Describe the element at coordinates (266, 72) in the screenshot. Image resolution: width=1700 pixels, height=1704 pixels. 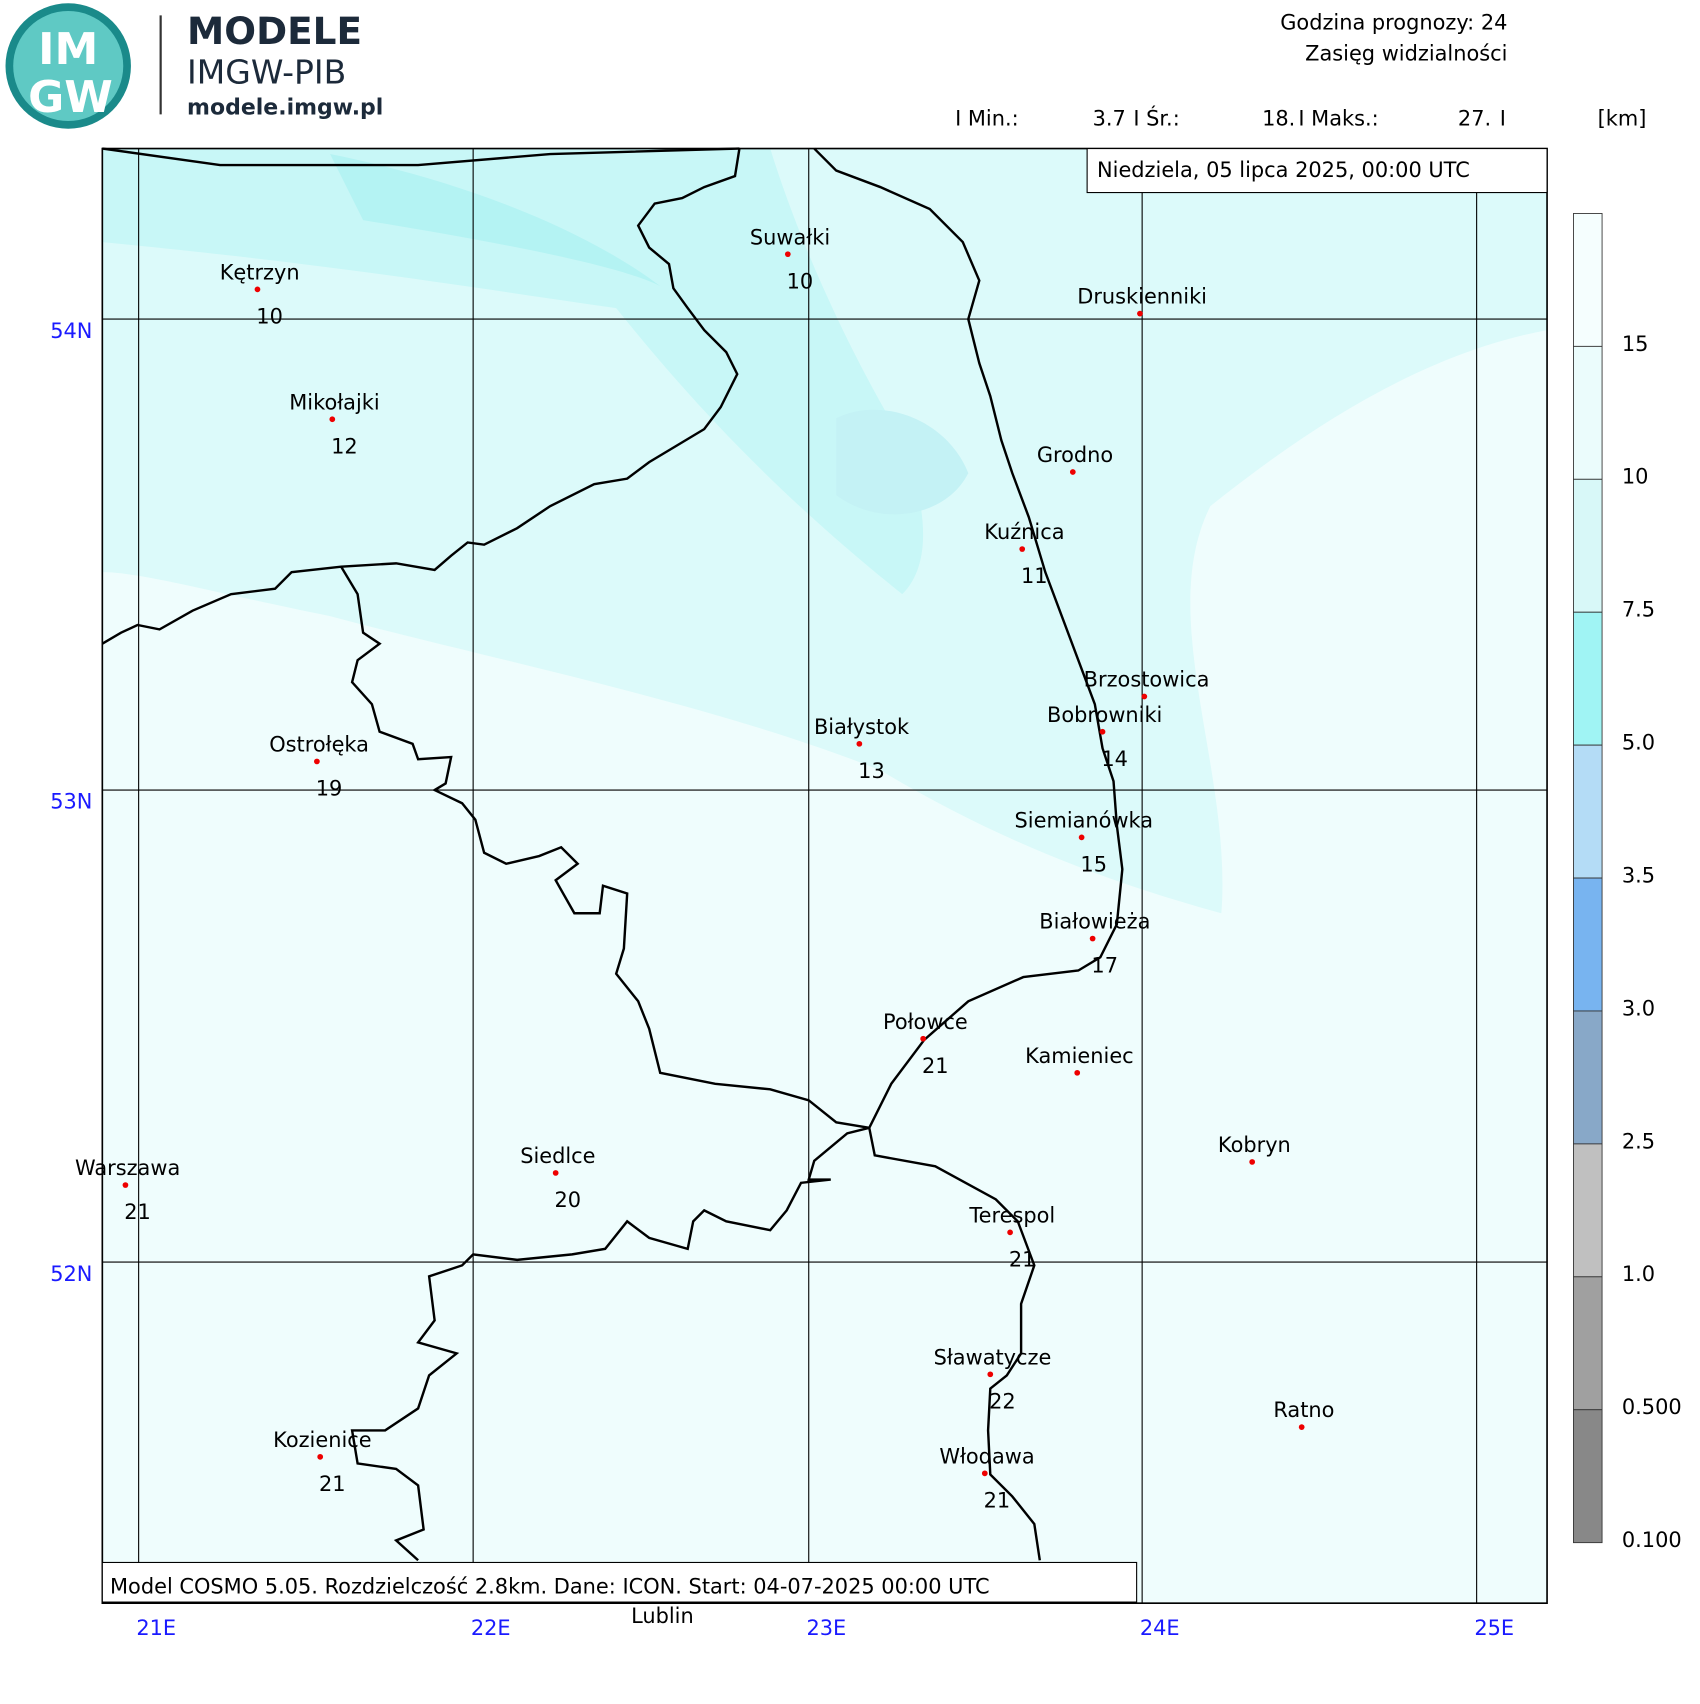
I see `institute: IMGW-PIB` at that location.